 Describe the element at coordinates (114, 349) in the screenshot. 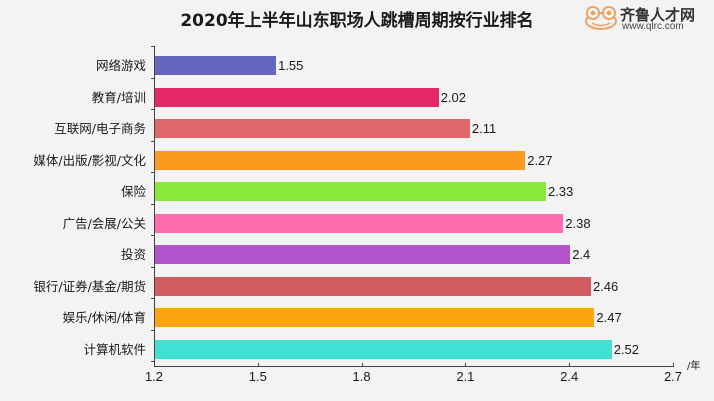

I see `category-label: 计算机软件` at that location.